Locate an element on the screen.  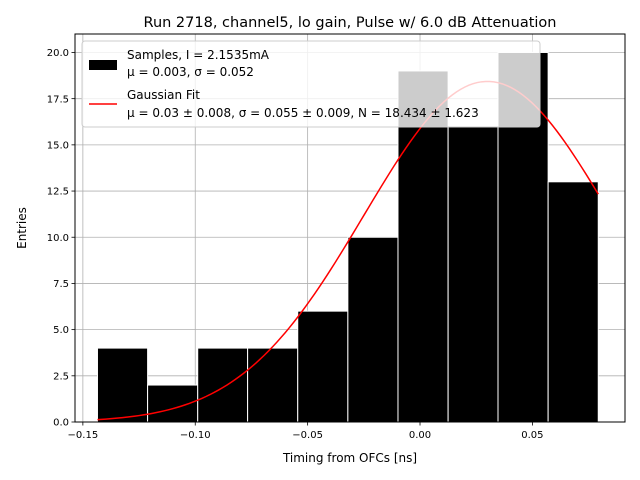
y-tick-label: 0.0 is located at coordinates (61, 423).